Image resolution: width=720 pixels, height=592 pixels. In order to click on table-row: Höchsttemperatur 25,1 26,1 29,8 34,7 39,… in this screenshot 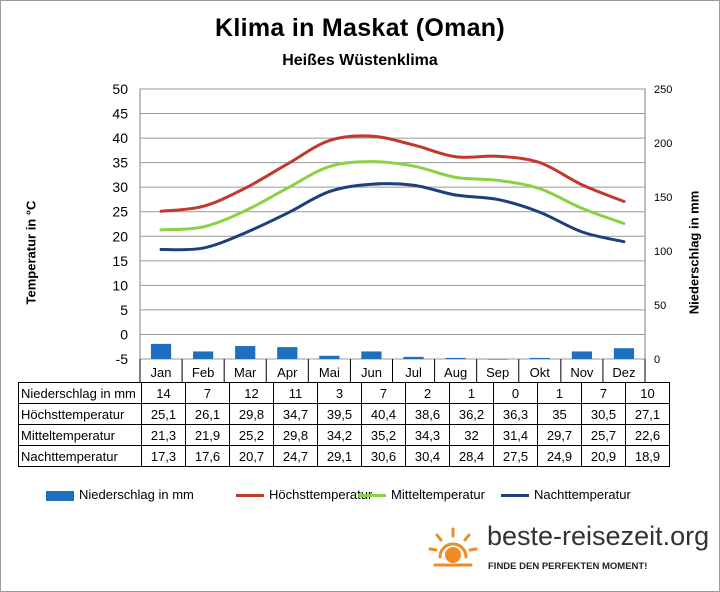, I will do `click(344, 414)`.